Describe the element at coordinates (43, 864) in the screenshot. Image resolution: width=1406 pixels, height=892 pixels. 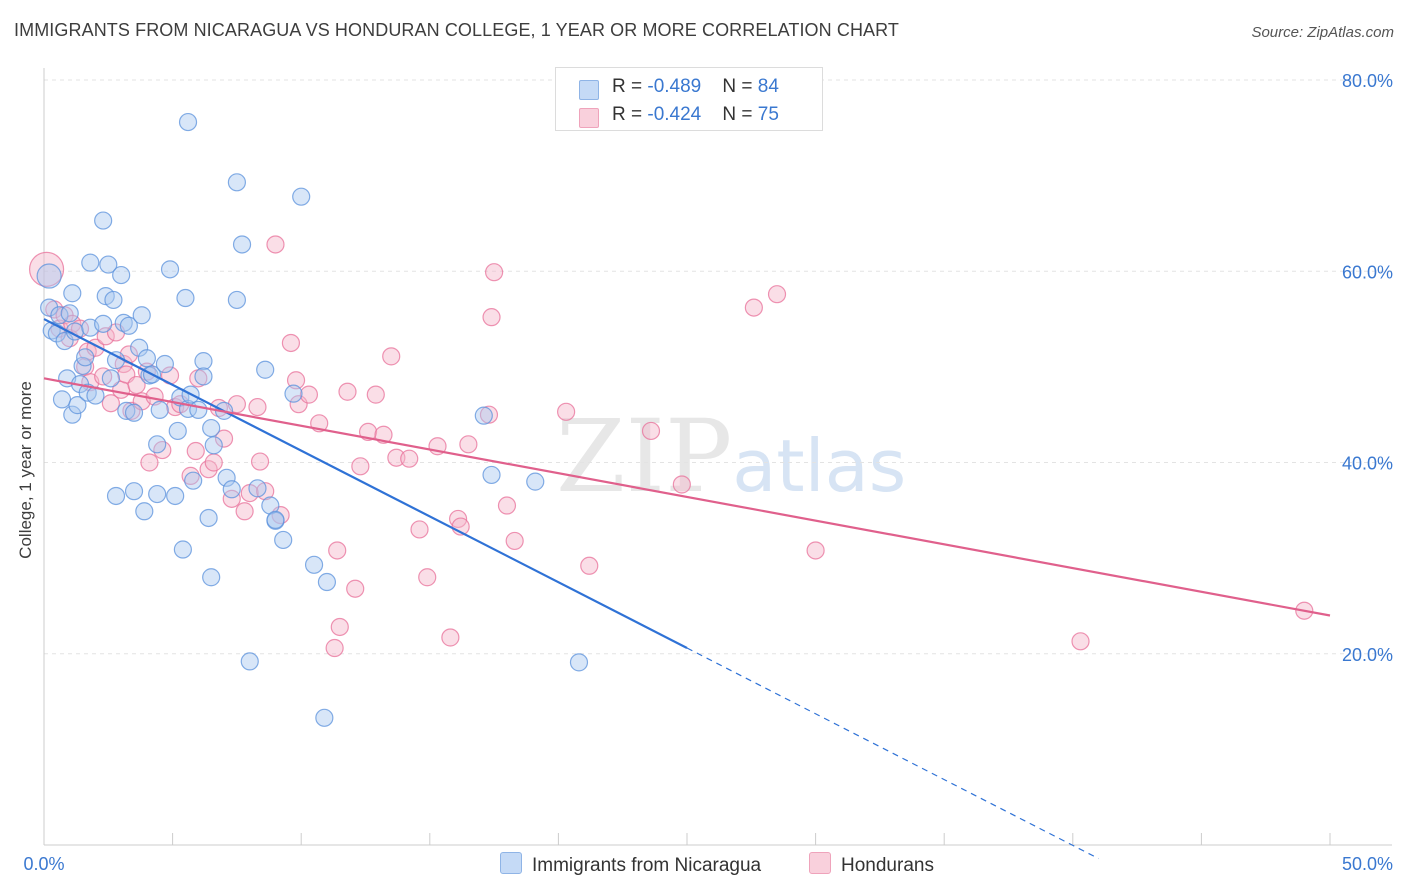
I see `x-tick-label: 0.0%` at that location.